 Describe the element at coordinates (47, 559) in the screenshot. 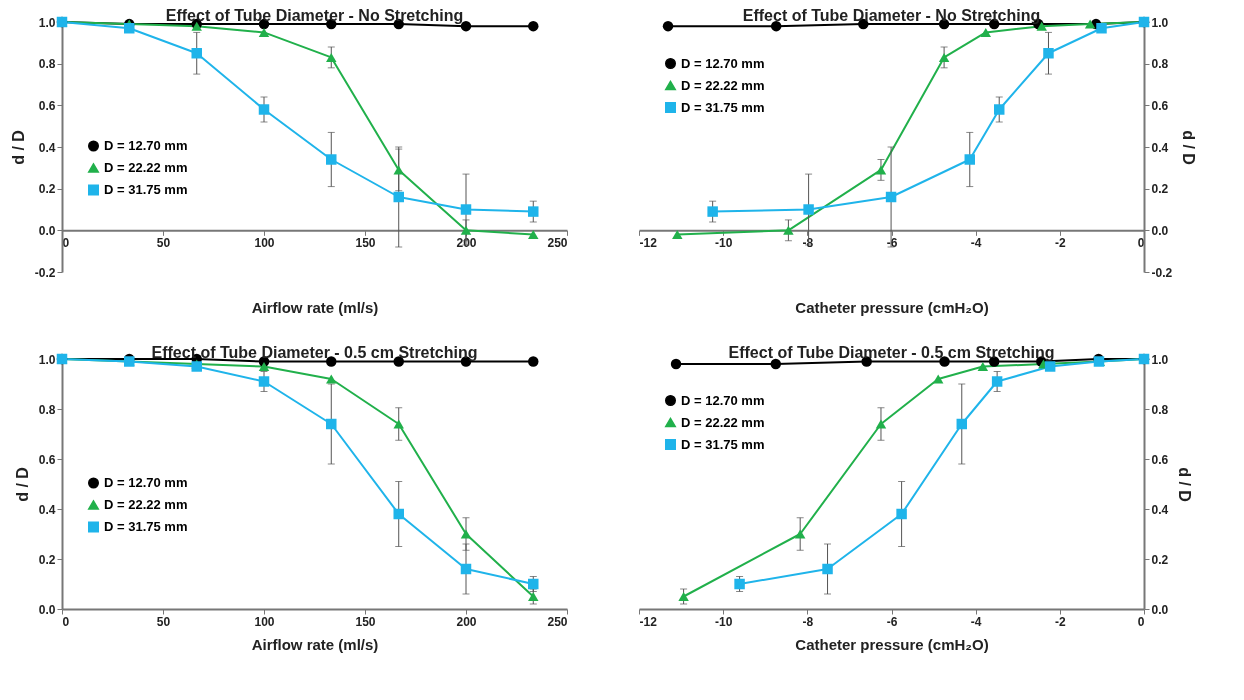

I see `y-tick-label: 0.2` at that location.